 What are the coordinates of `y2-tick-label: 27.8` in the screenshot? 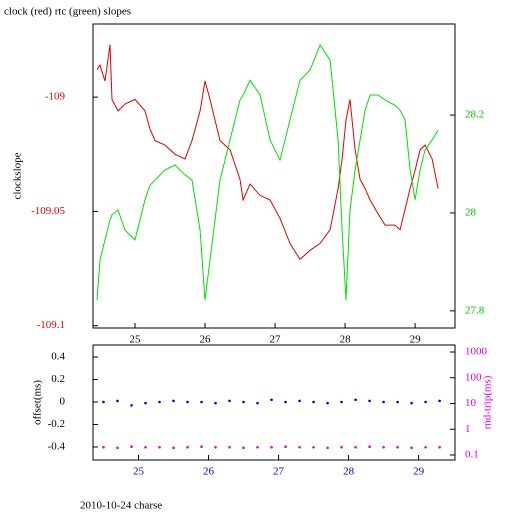 It's located at (475, 310).